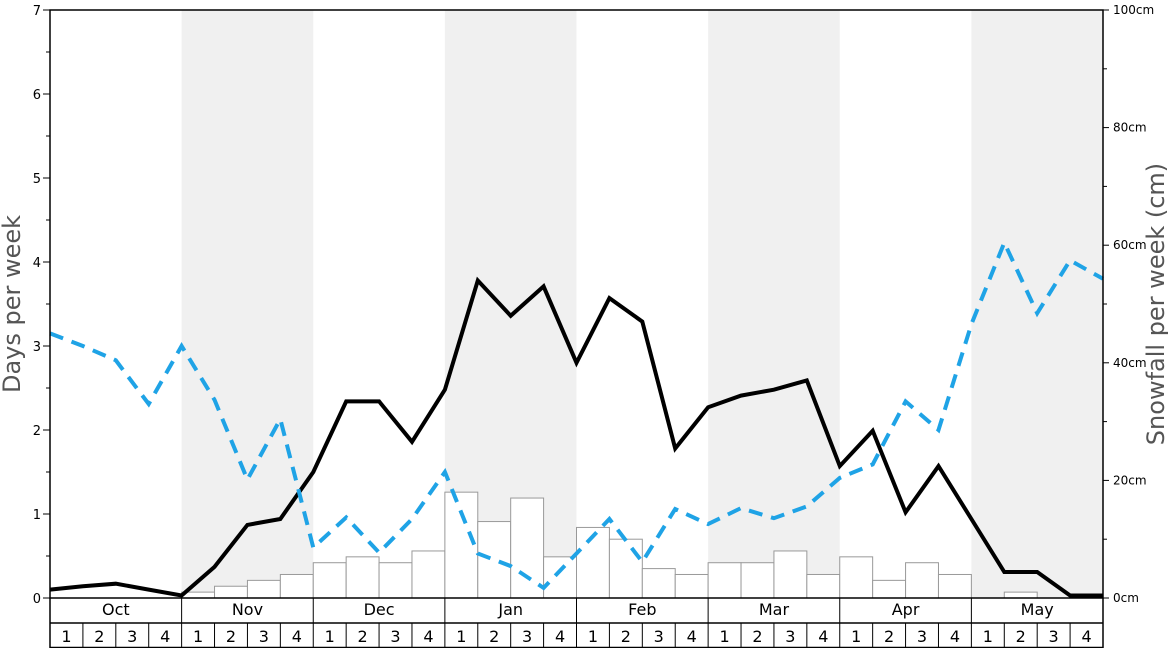 The width and height of the screenshot is (1168, 648). What do you see at coordinates (37, 515) in the screenshot?
I see `left-tick-label: 1` at bounding box center [37, 515].